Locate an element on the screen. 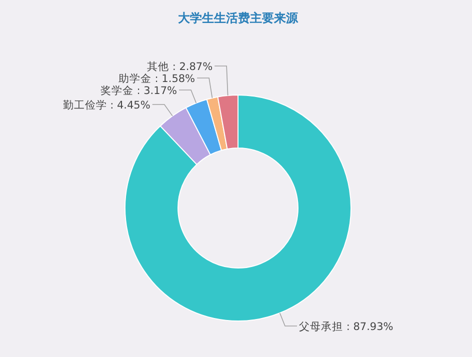 The height and width of the screenshot is (357, 472). slice-label: 父母承担 : 87.93% is located at coordinates (346, 326).